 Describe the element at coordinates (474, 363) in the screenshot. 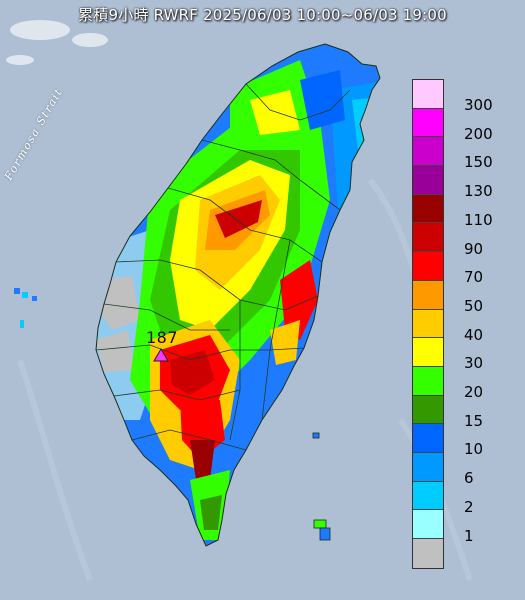

I see `legend-label: 30` at that location.